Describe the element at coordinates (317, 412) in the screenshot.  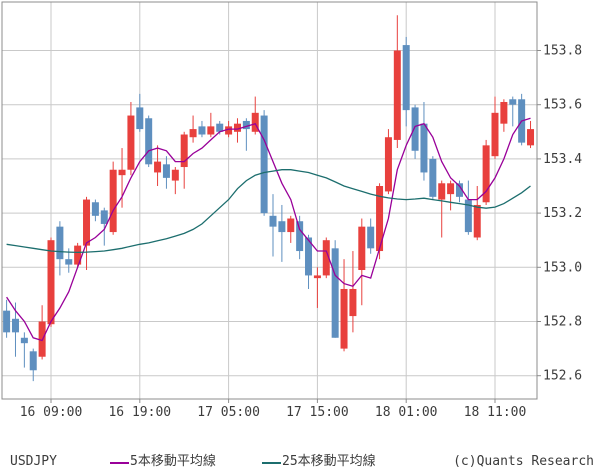
I see `x-axis-label: 17 15:00` at that location.